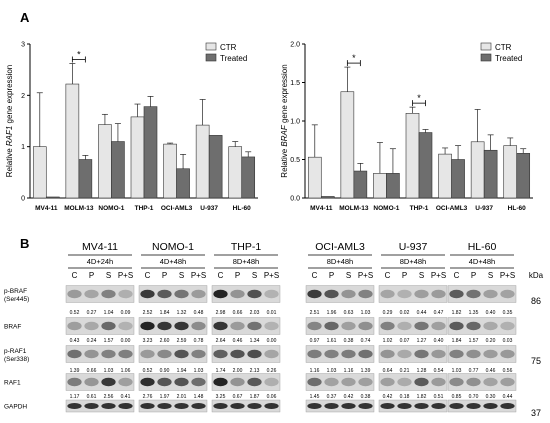 Image resolution: width=550 pixels, height=423 pixels. I want to click on c1-x-tick-label: THP-1, so click(144, 208).